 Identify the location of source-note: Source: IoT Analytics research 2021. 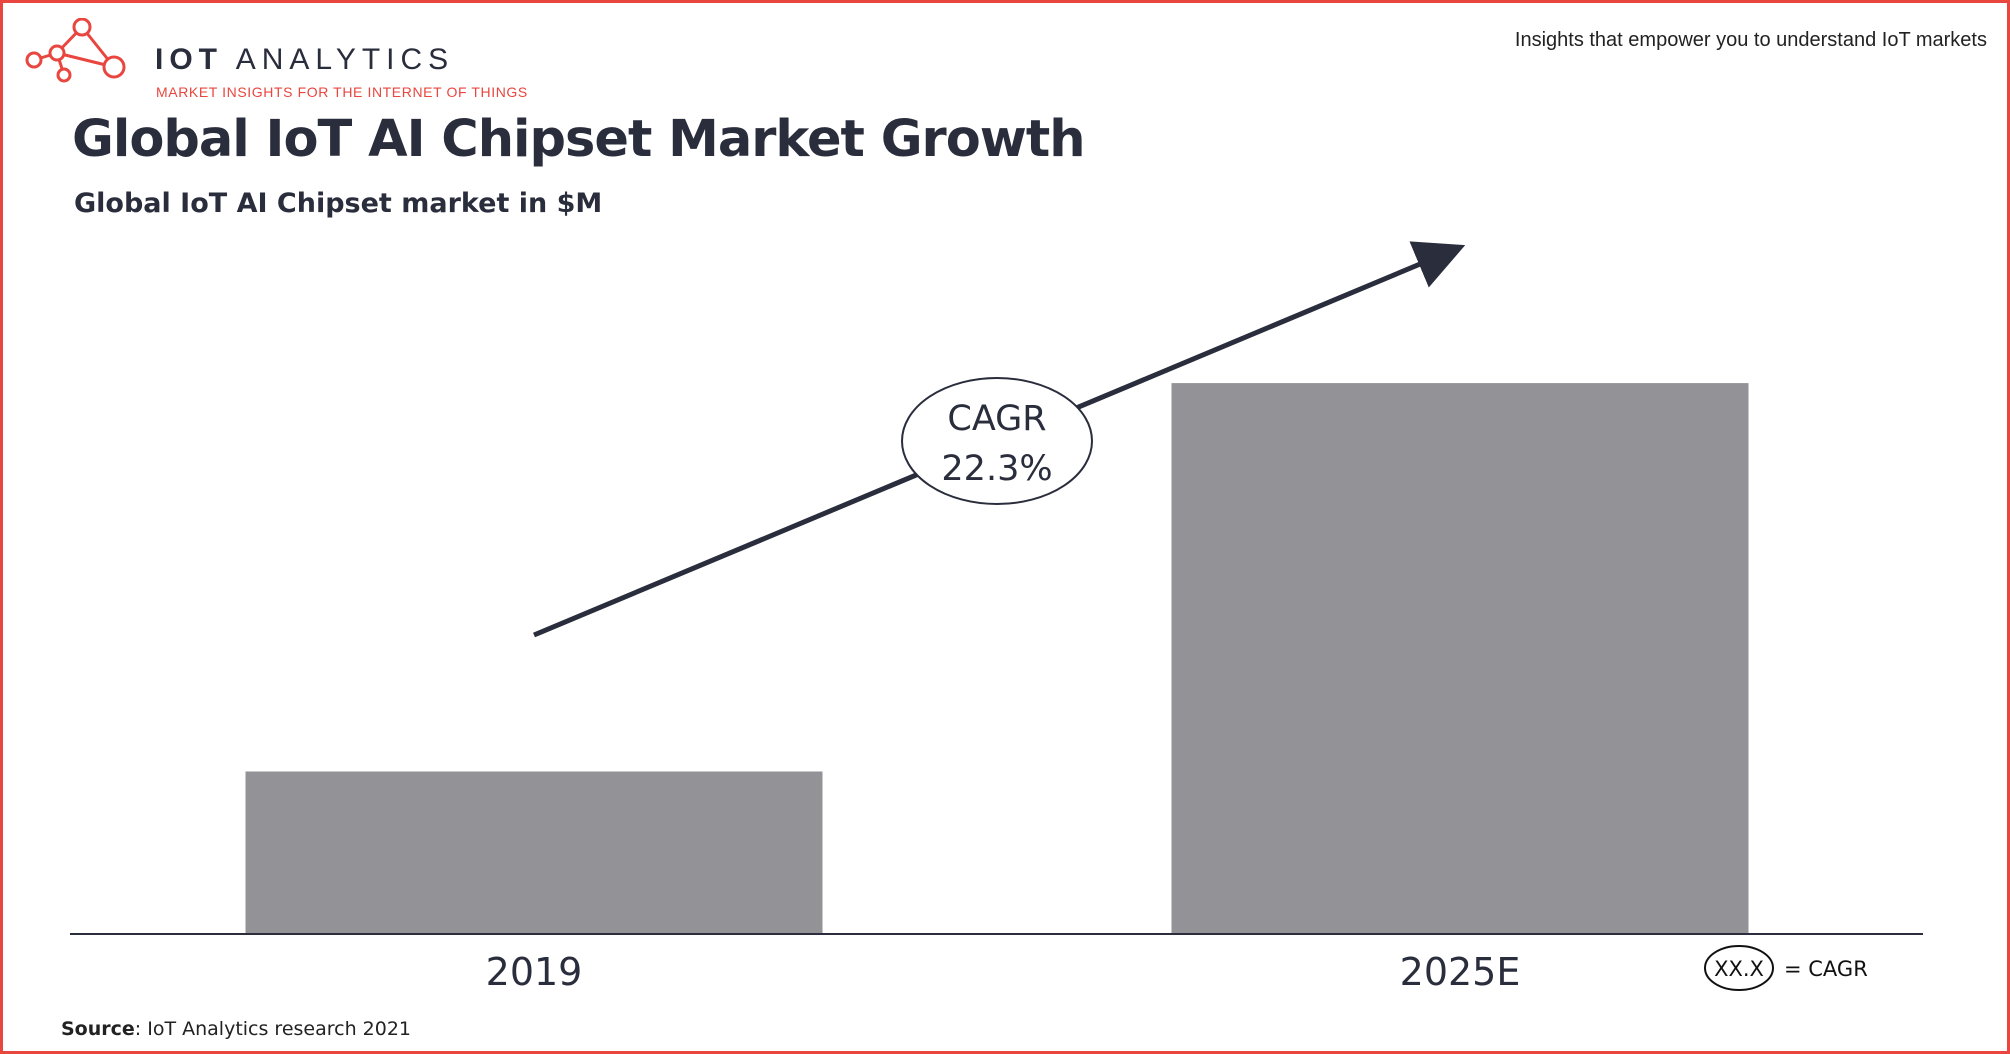
(236, 1029).